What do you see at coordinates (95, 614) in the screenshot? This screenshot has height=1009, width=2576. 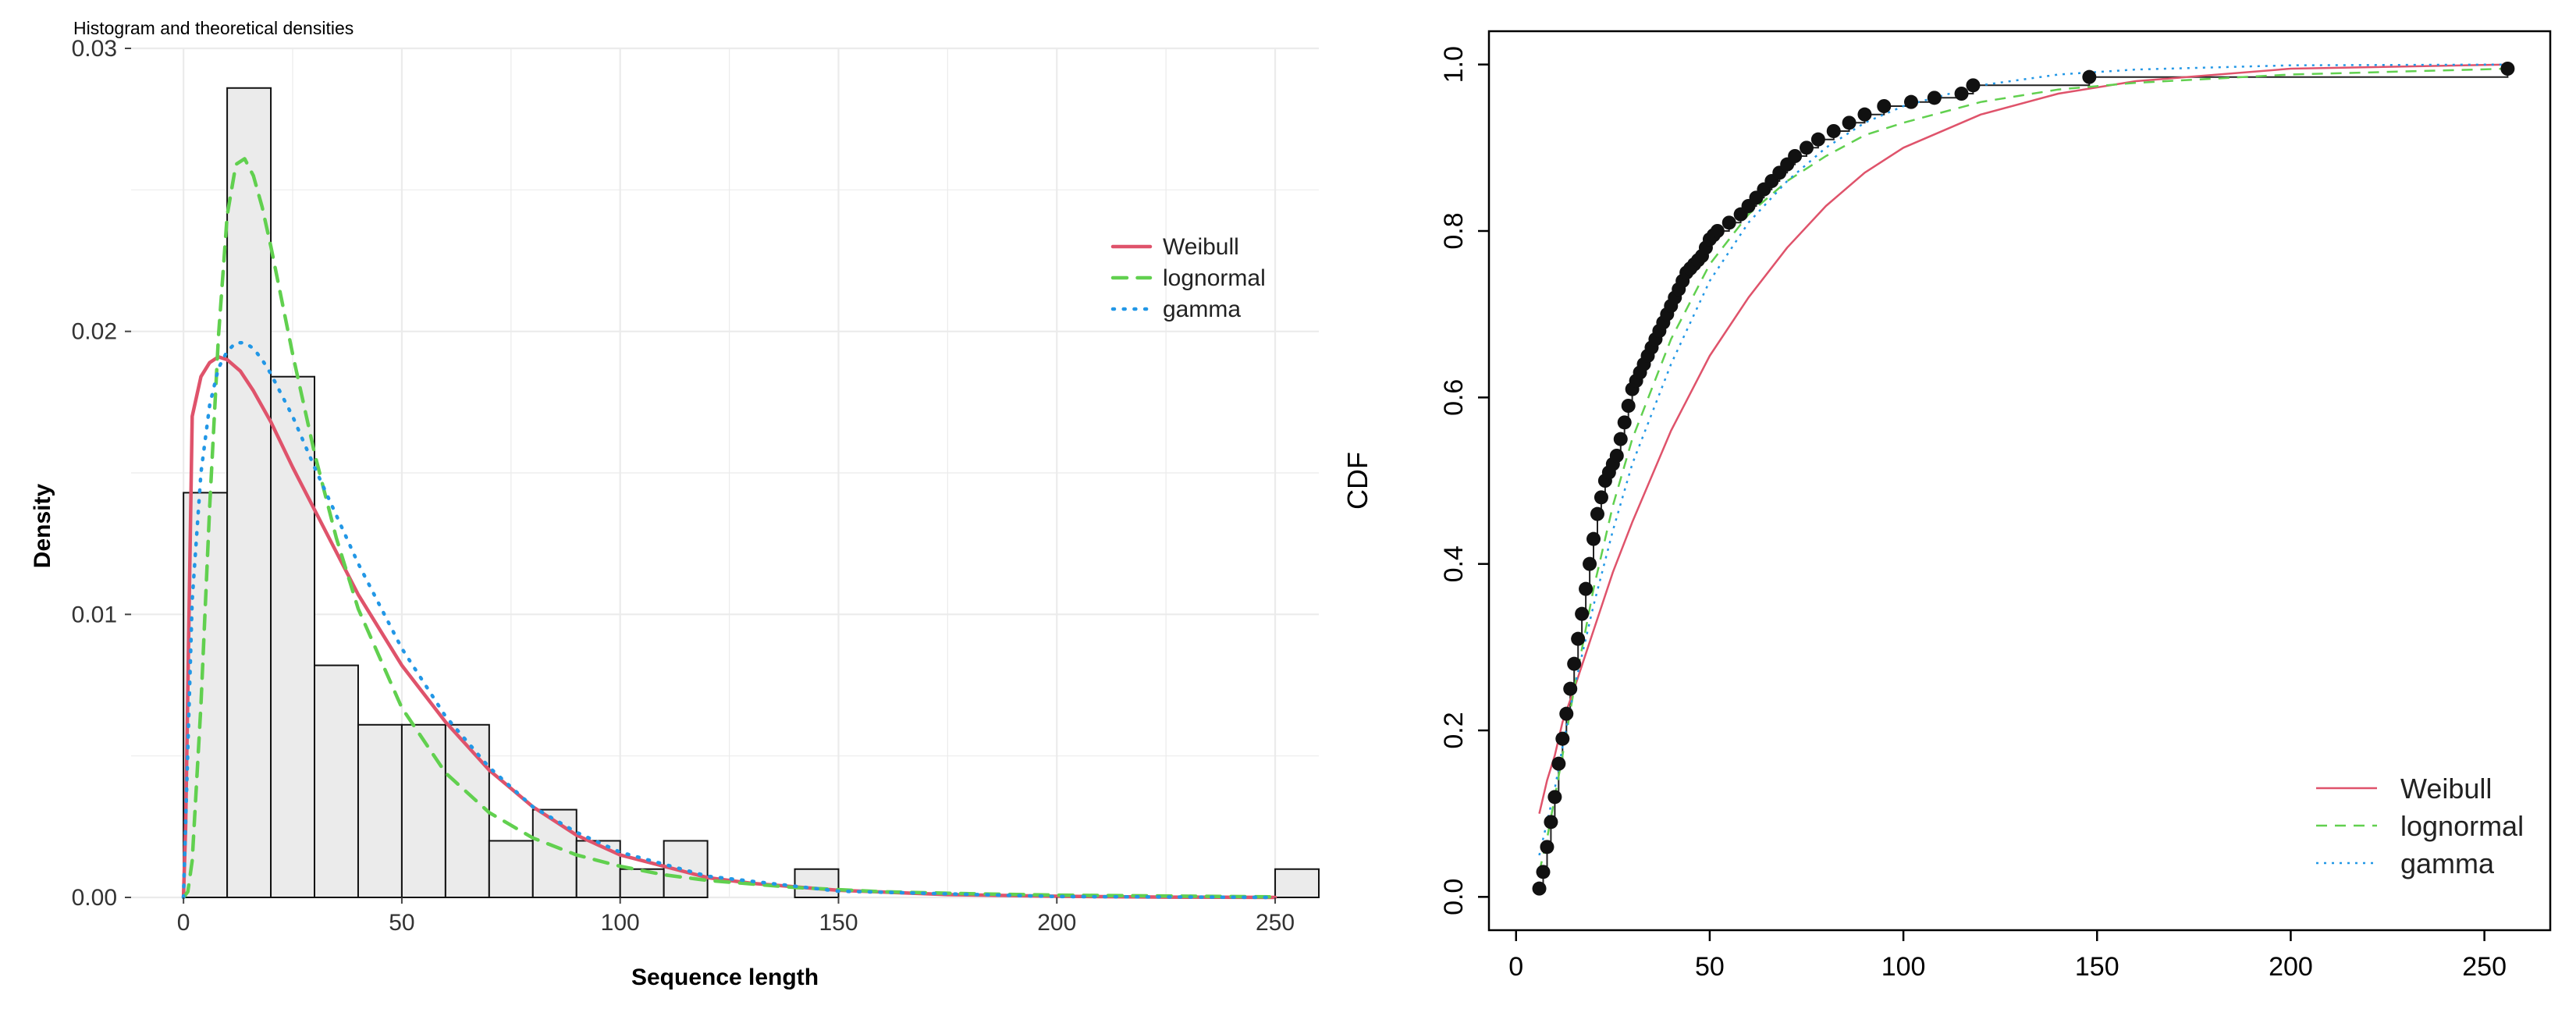 I see `y-tick-label: 0.01` at bounding box center [95, 614].